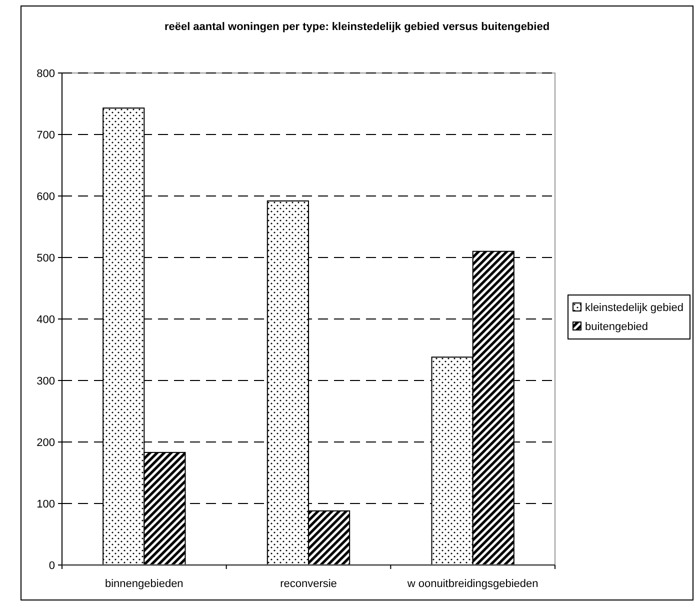  I want to click on y-tick-label: 0, so click(51, 566).